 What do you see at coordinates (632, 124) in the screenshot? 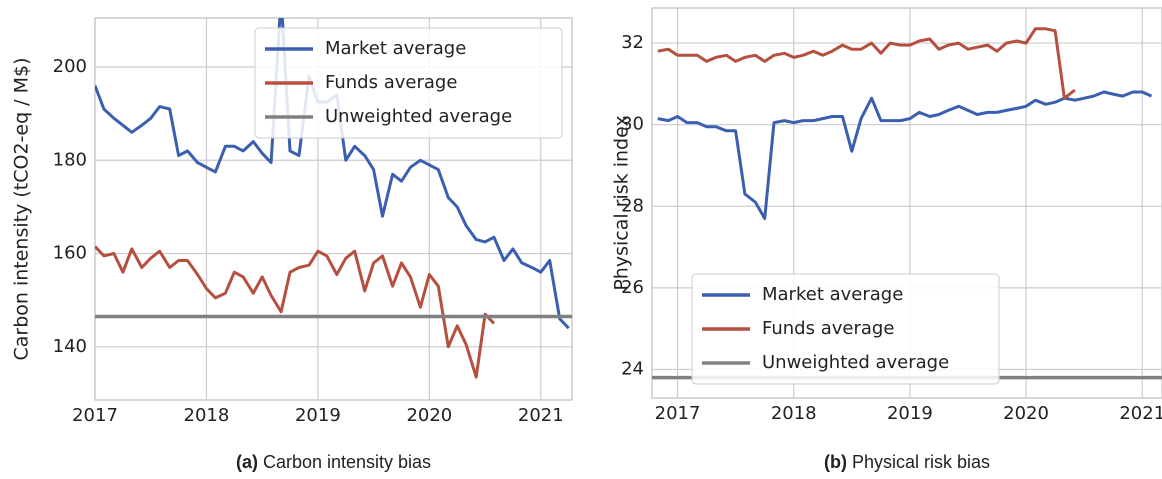
I see `y-tick-label: 30` at bounding box center [632, 124].